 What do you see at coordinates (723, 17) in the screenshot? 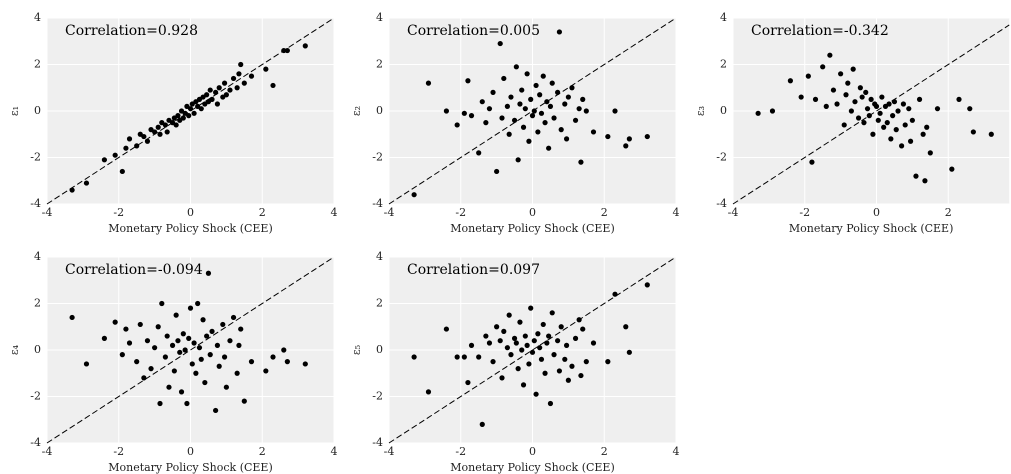
I see `y-tick-label: 4` at bounding box center [723, 17].